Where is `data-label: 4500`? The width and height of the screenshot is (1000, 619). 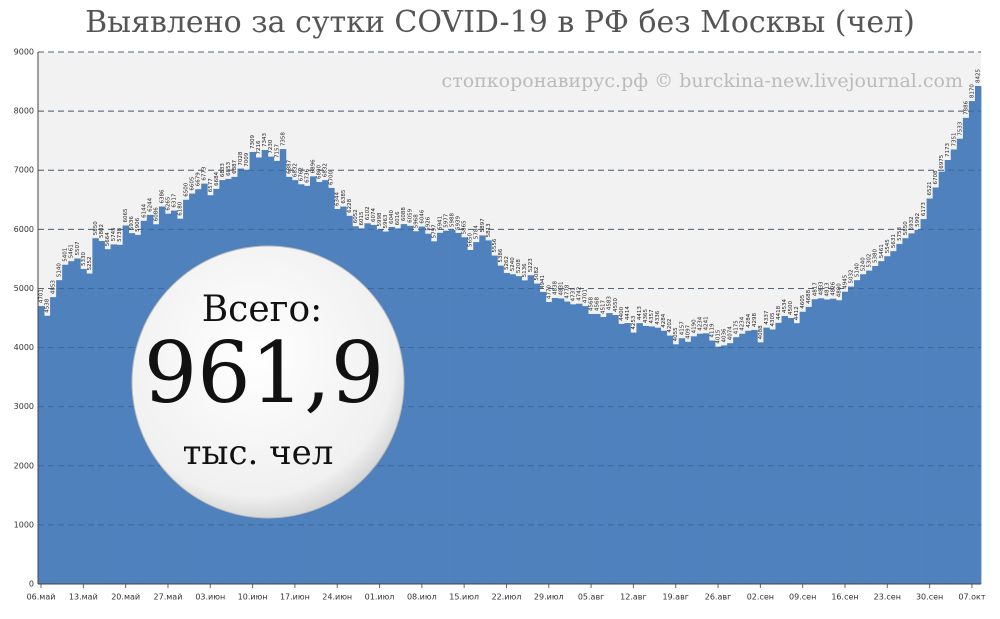 data-label: 4500 is located at coordinates (791, 308).